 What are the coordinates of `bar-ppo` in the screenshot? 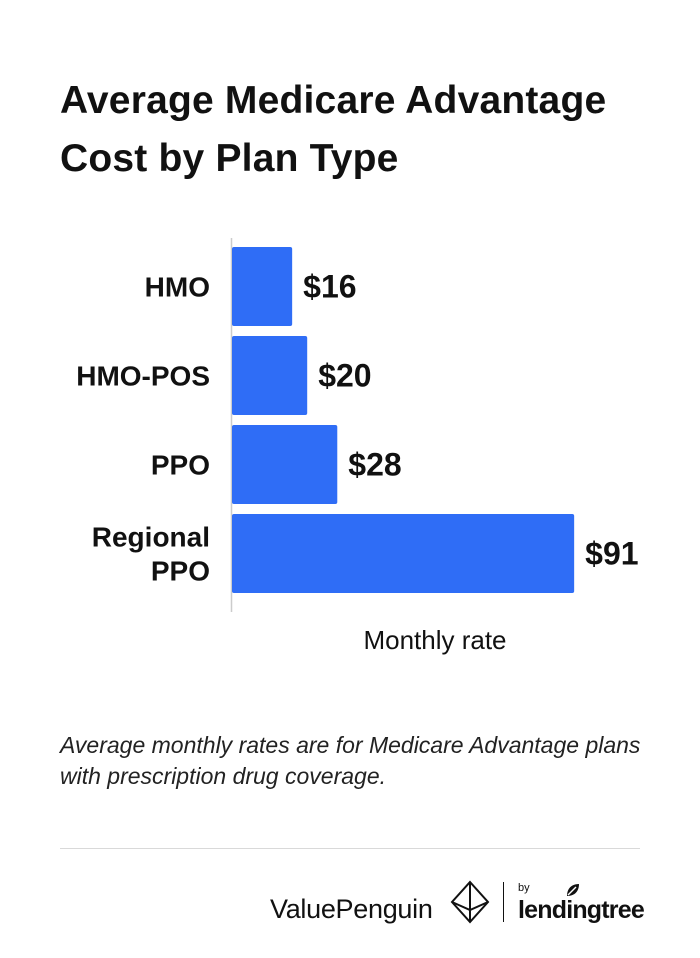 It's located at (285, 464).